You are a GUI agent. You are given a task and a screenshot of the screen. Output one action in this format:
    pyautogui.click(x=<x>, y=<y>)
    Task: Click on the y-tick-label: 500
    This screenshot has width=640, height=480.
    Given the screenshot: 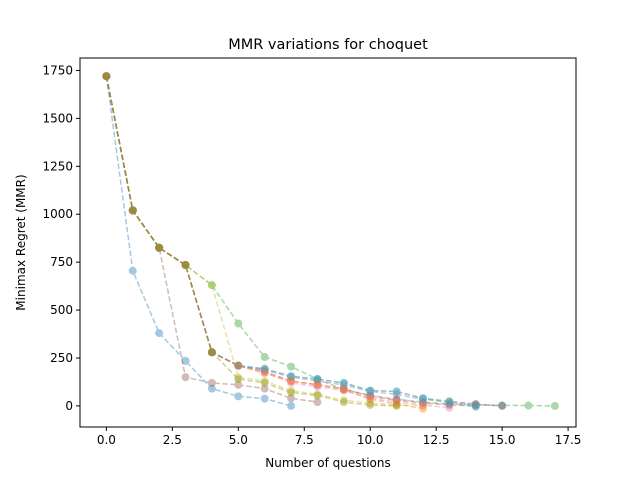 What is the action you would take?
    pyautogui.click(x=61, y=310)
    